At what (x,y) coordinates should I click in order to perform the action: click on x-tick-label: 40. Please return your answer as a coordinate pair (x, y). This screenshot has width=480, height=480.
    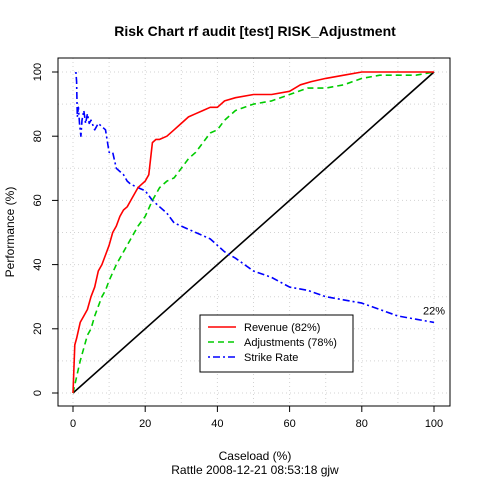
    Looking at the image, I should click on (217, 424).